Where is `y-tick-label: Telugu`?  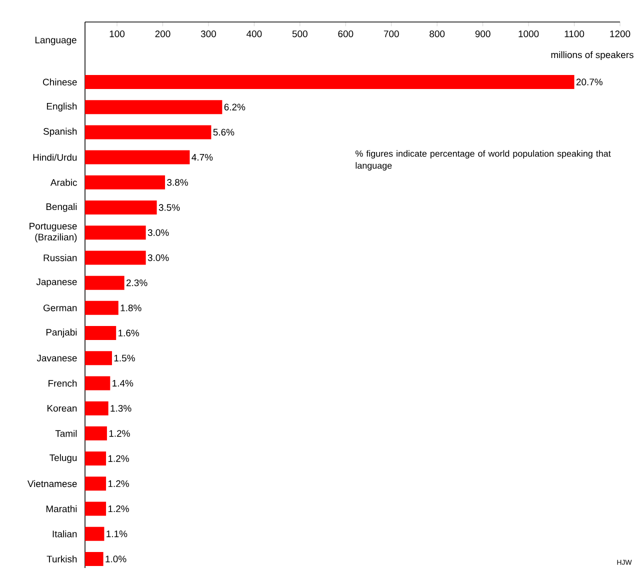 y-tick-label: Telugu is located at coordinates (63, 458).